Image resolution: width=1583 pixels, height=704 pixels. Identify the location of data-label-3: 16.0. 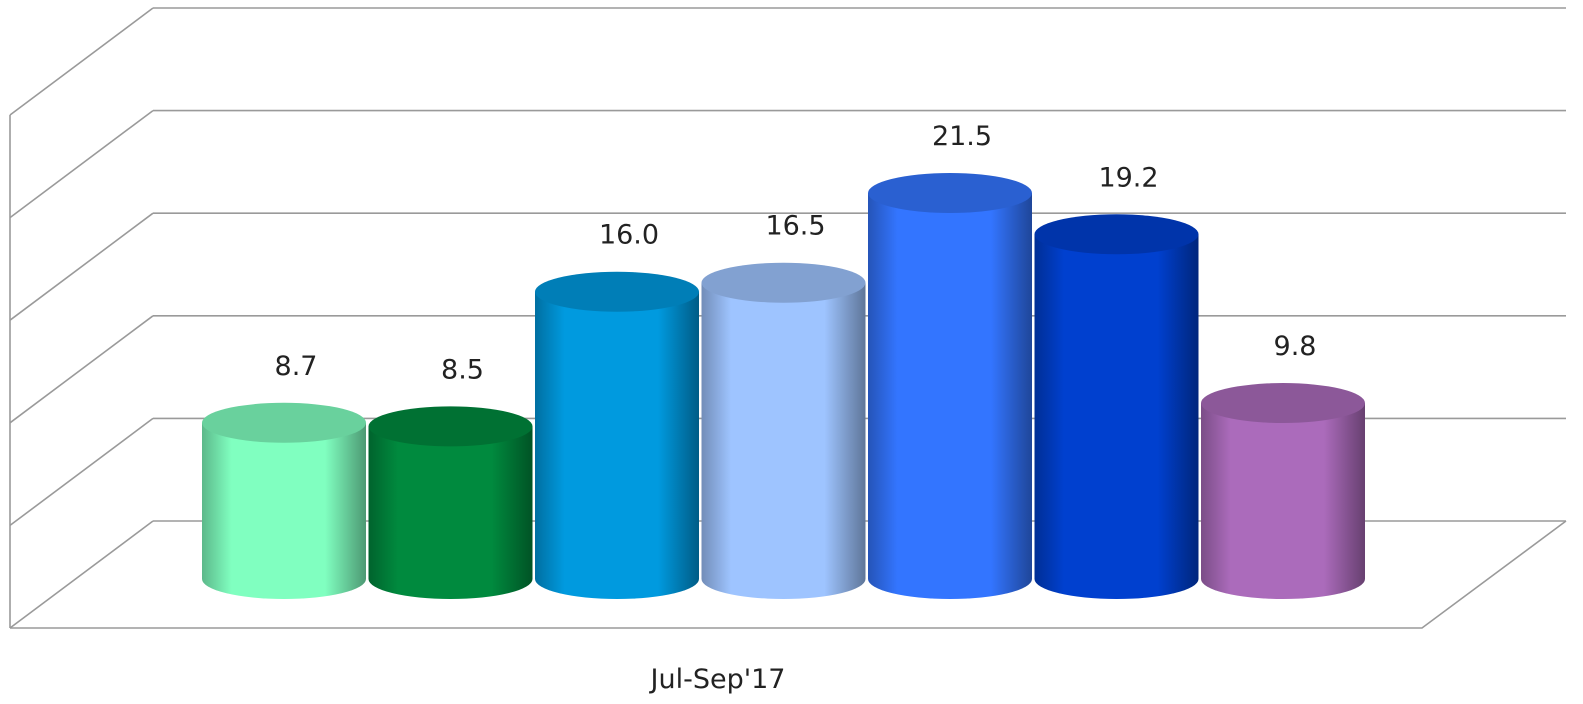
(629, 235).